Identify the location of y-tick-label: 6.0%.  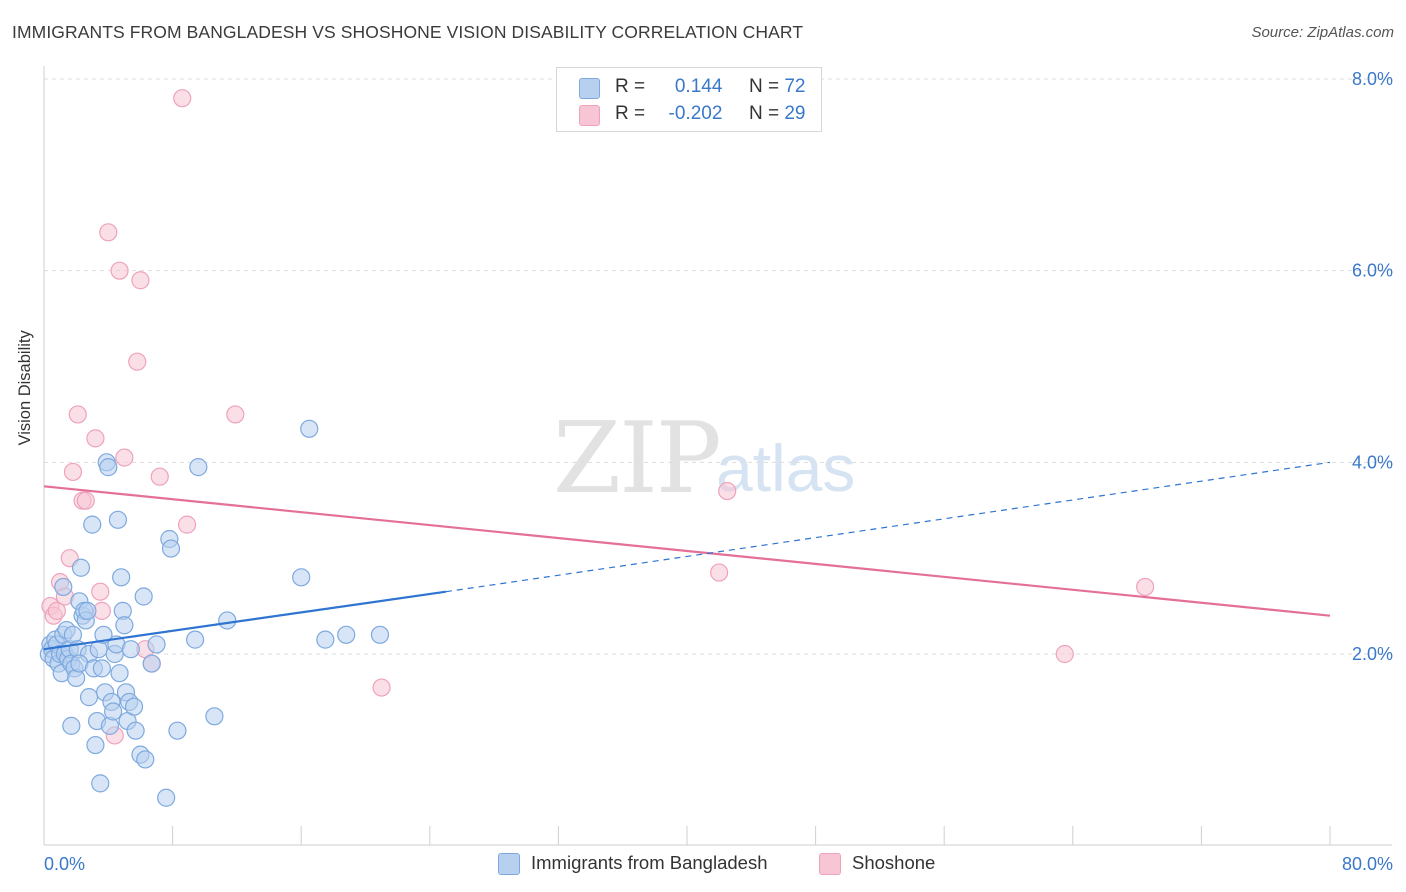
(1372, 271).